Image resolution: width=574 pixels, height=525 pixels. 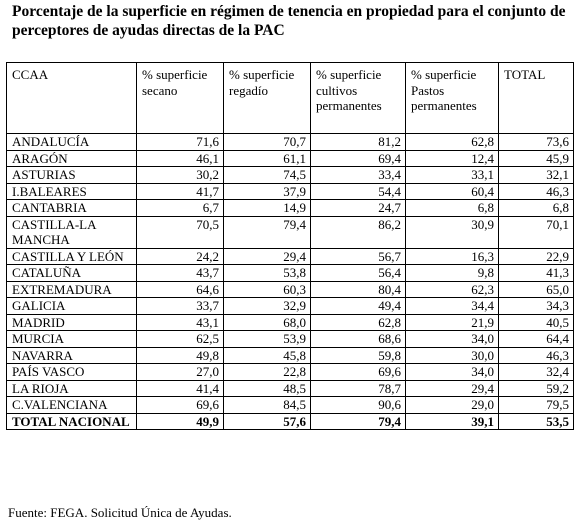 What do you see at coordinates (180, 405) in the screenshot?
I see `cell-secano: 69,6` at bounding box center [180, 405].